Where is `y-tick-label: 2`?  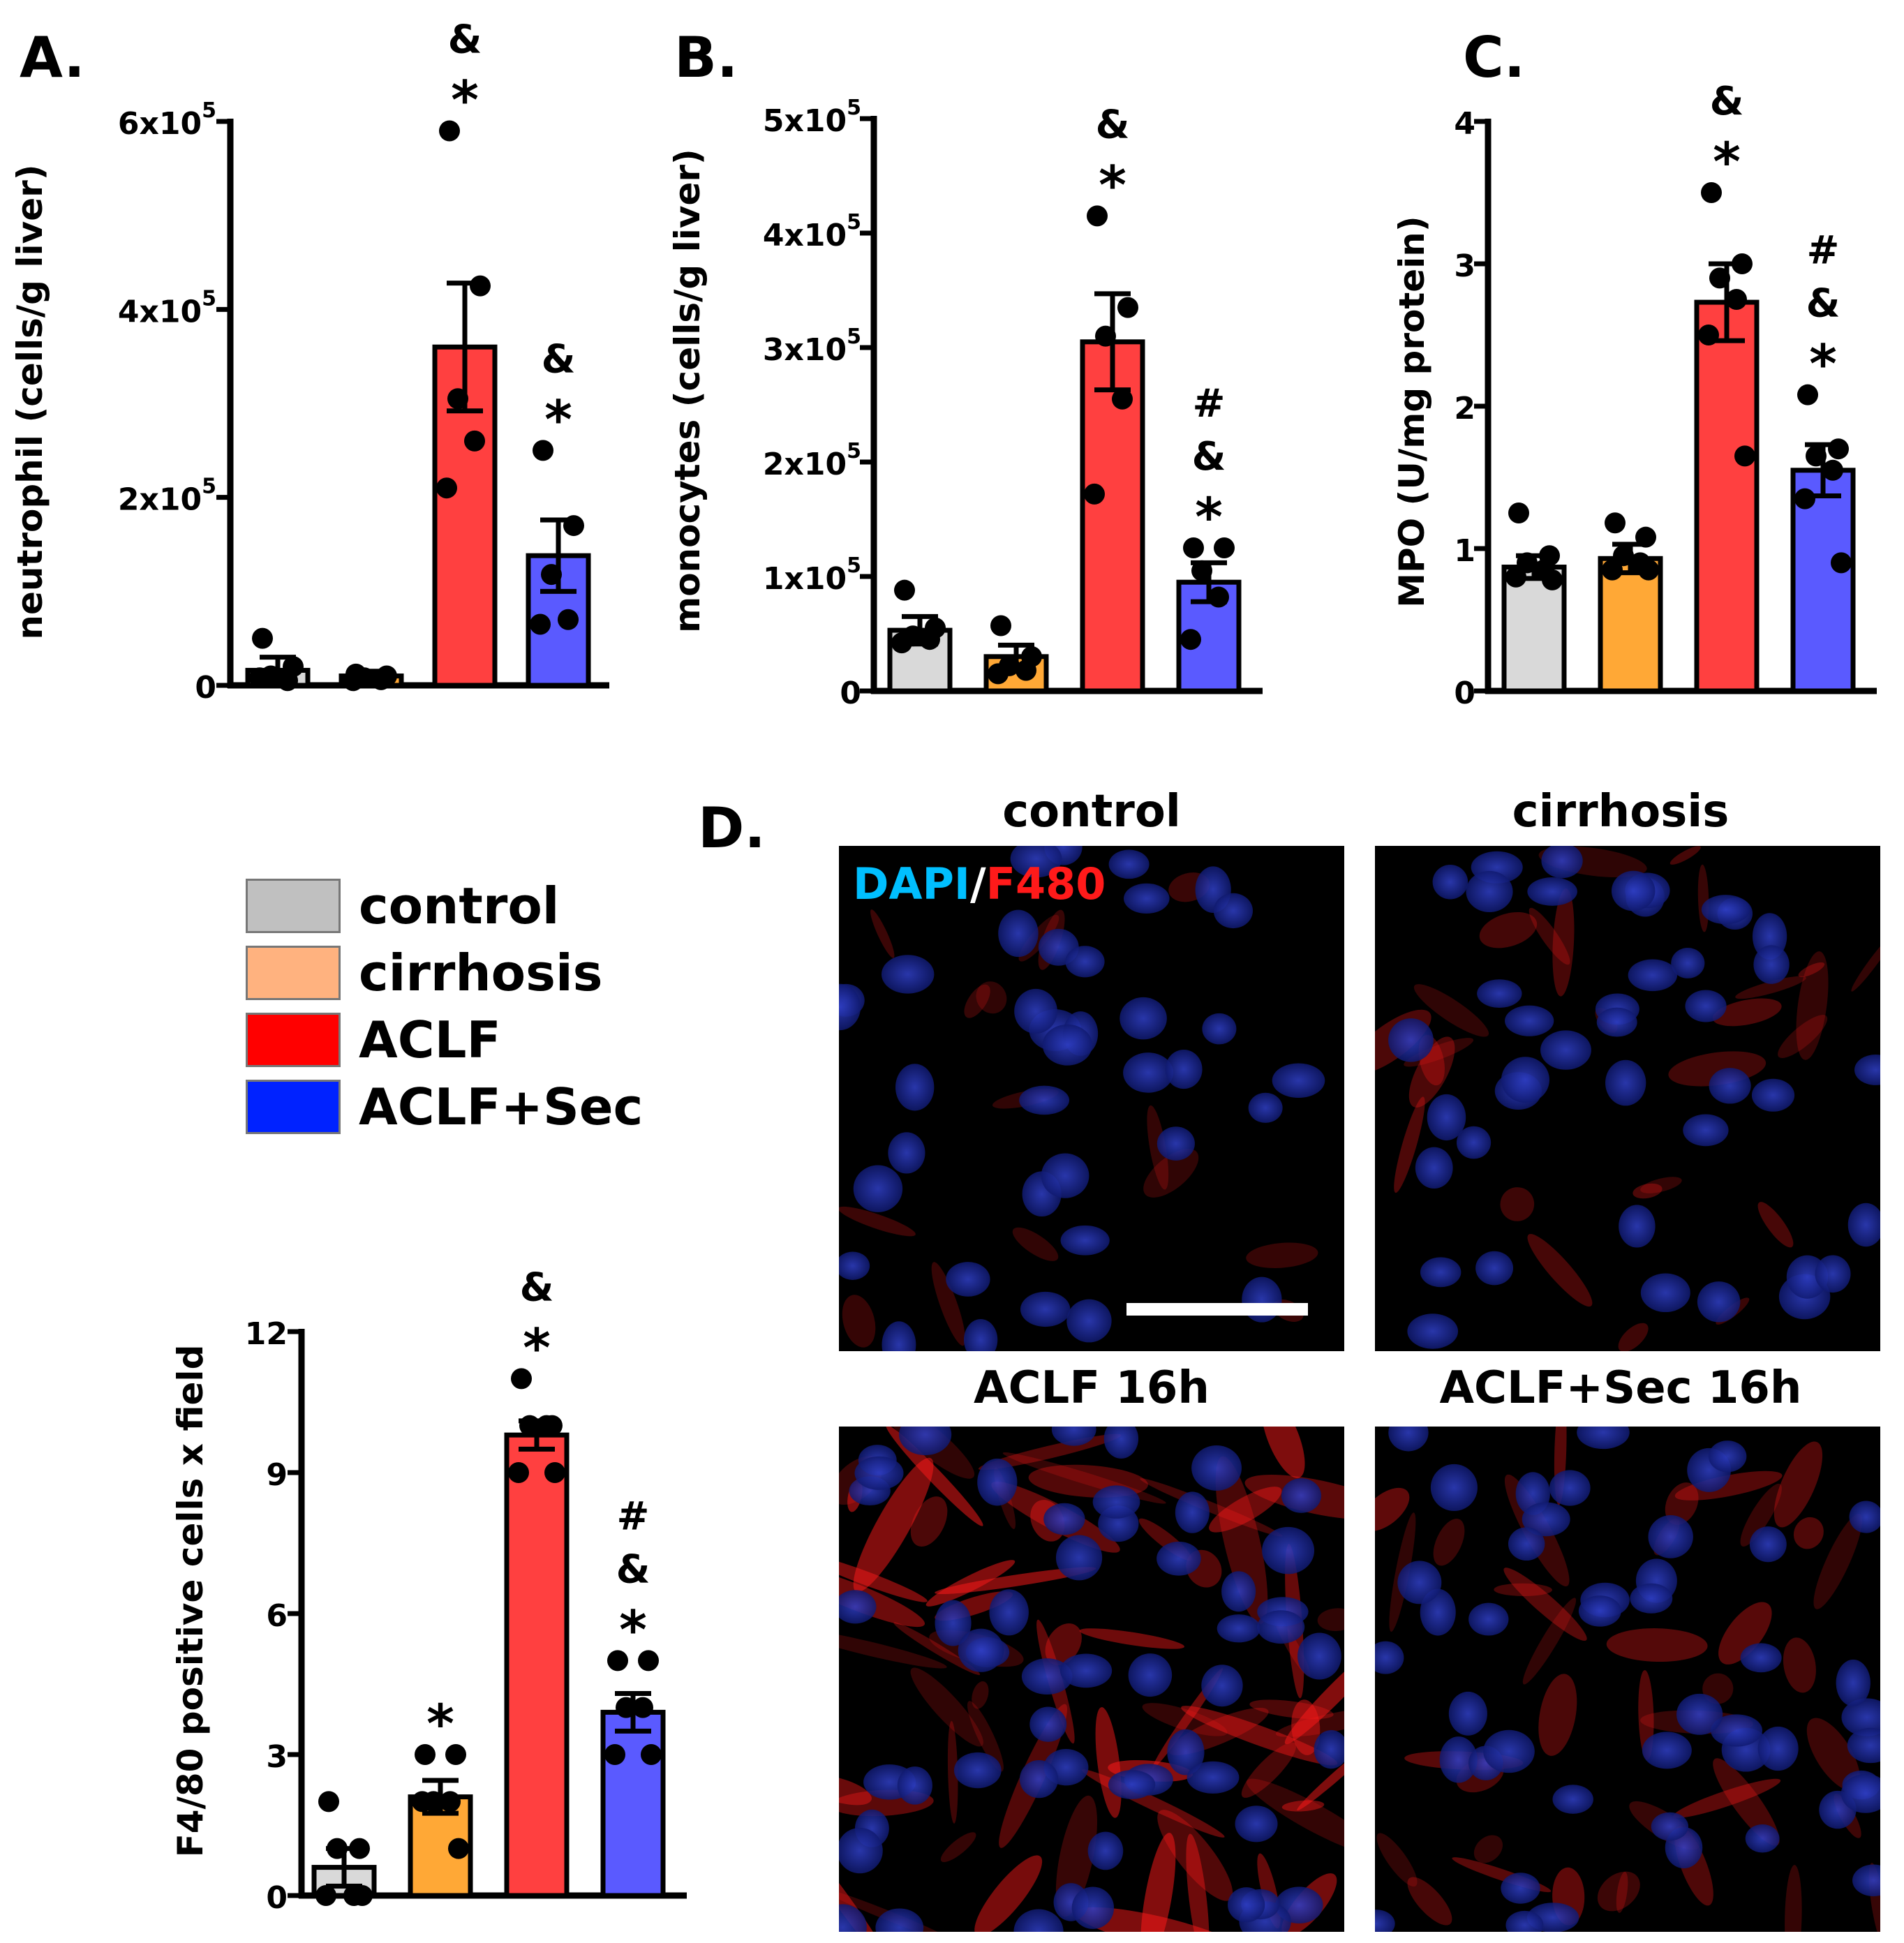
y-tick-label: 2 is located at coordinates (1464, 408).